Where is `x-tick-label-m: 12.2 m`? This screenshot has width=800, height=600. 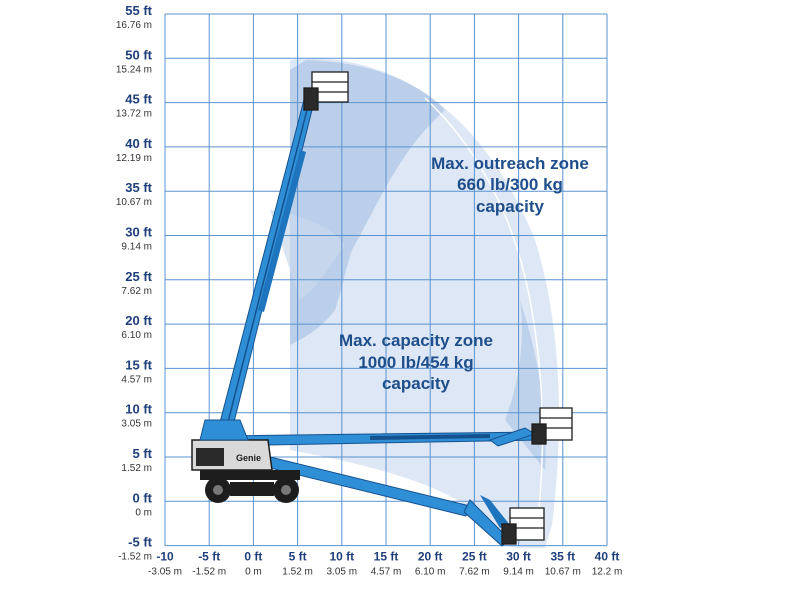 x-tick-label-m: 12.2 m is located at coordinates (607, 572).